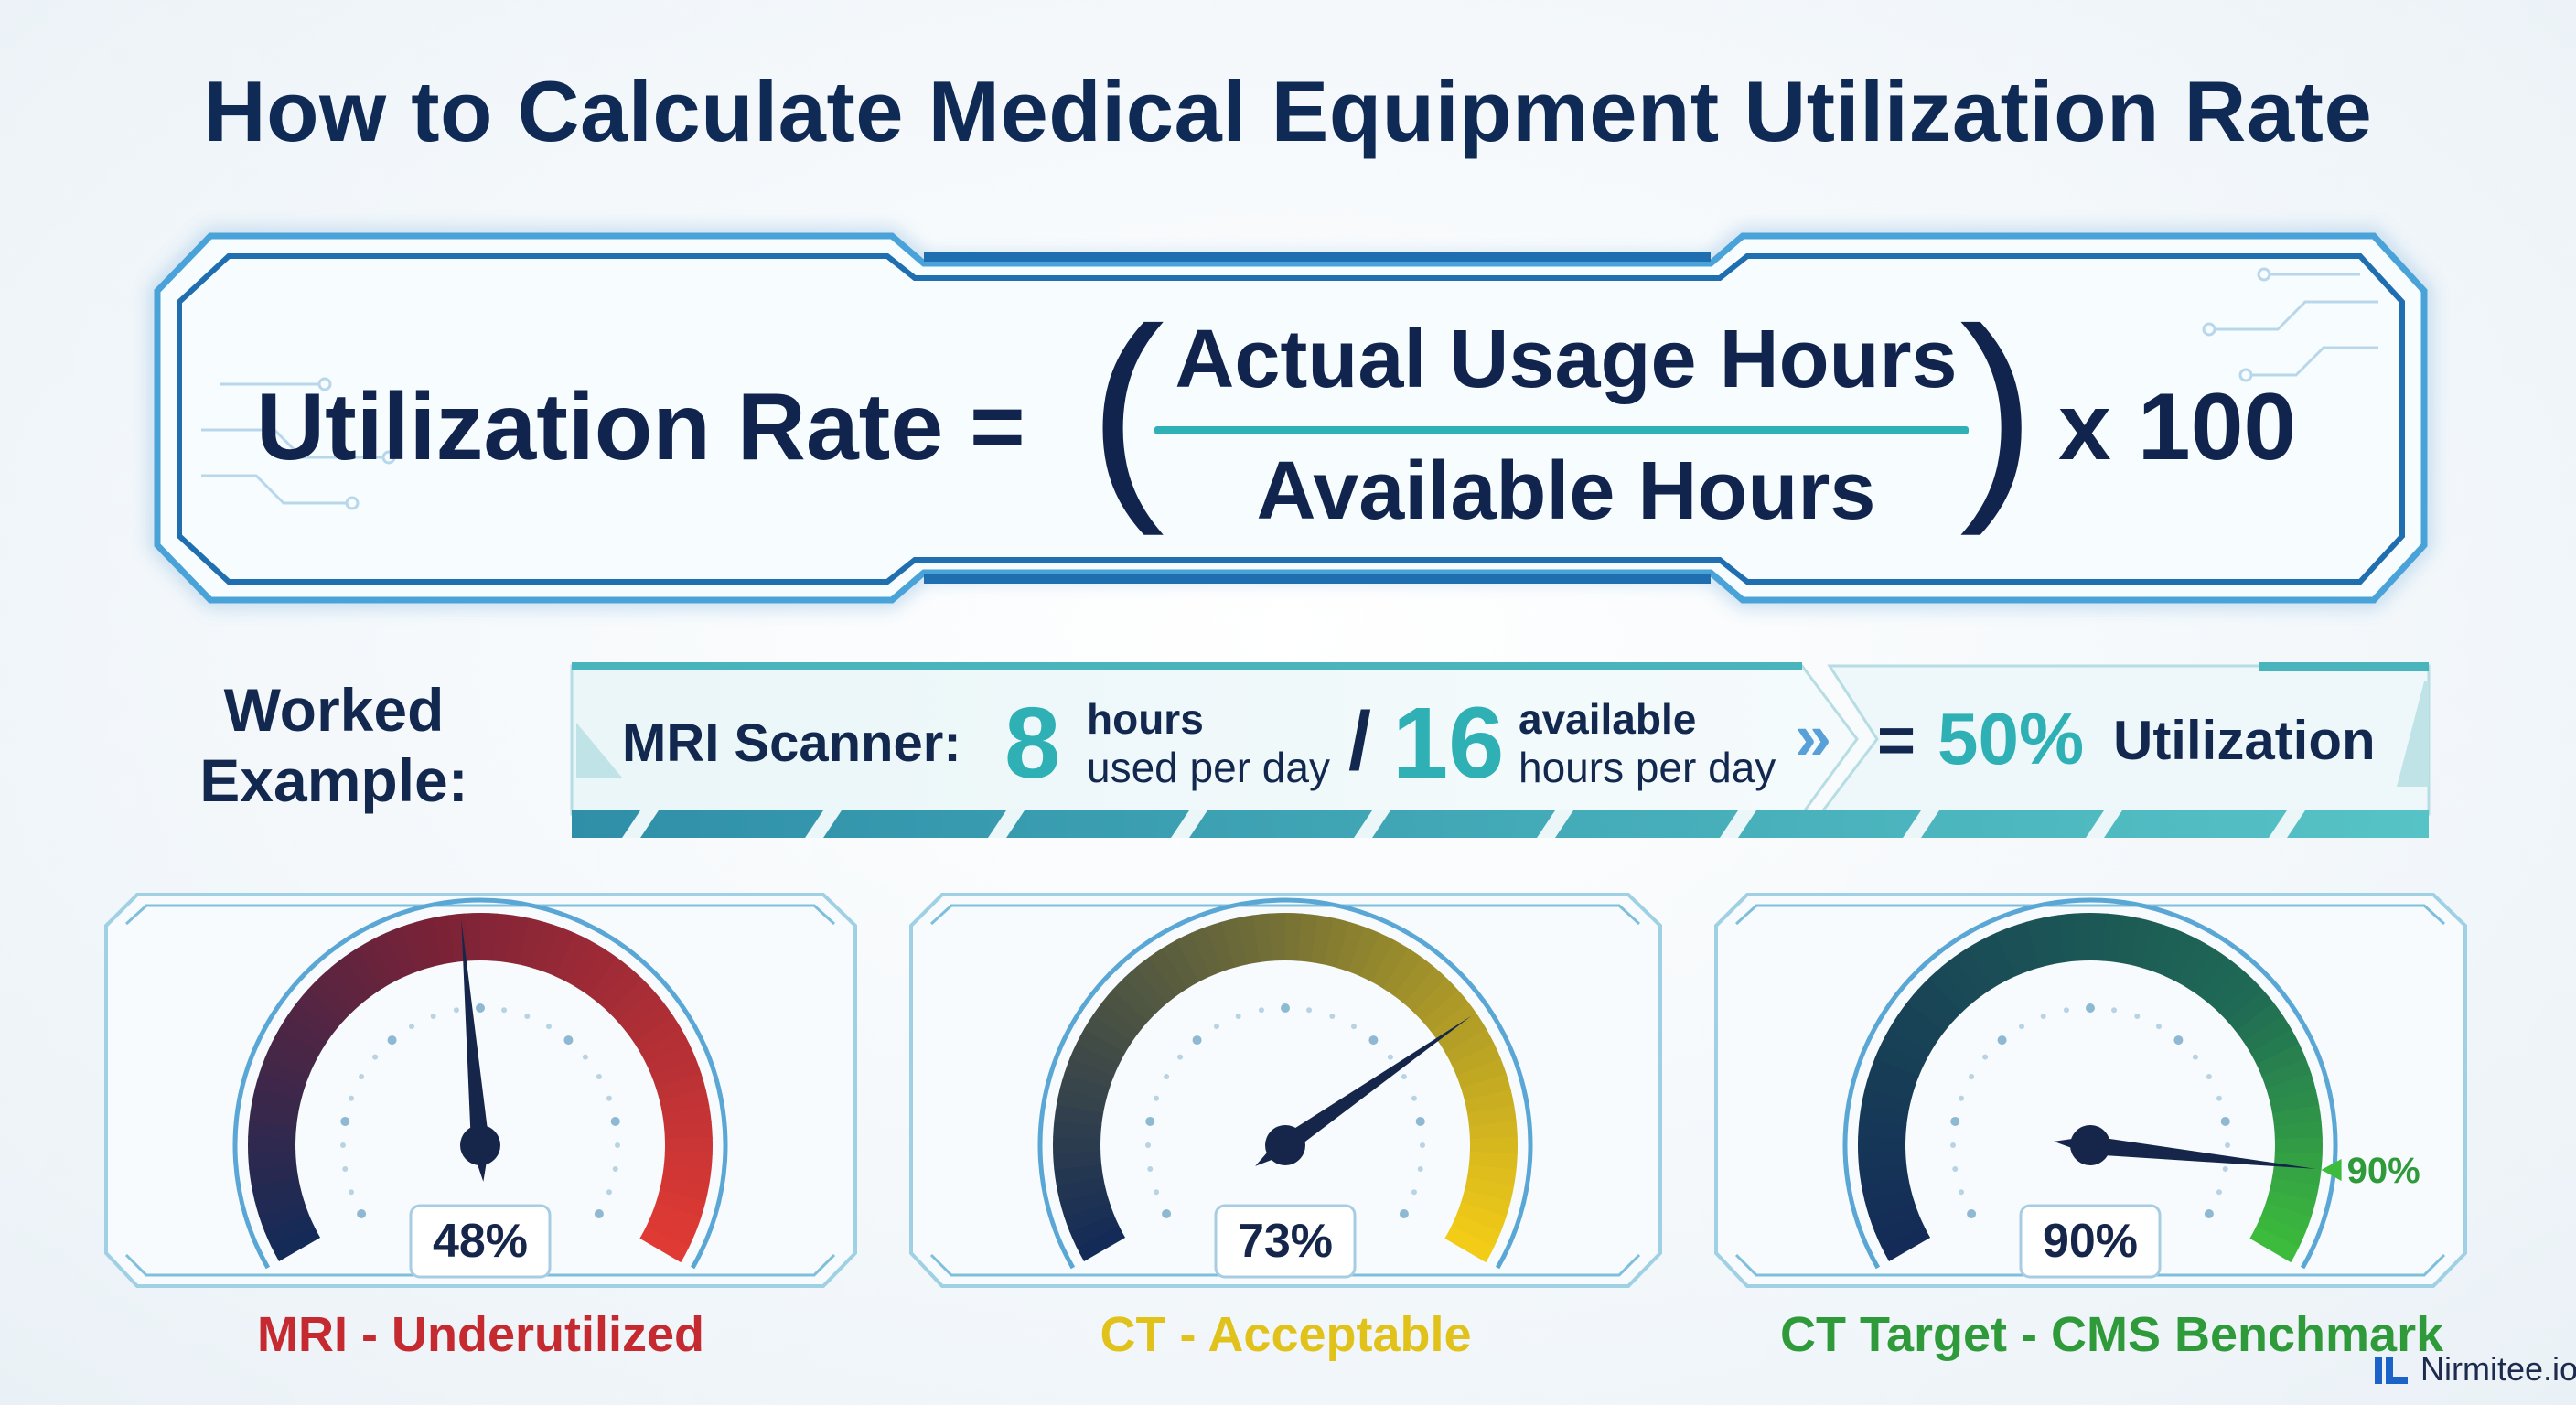 This screenshot has width=2576, height=1405. I want to click on gauge-value-plate, so click(1285, 1241).